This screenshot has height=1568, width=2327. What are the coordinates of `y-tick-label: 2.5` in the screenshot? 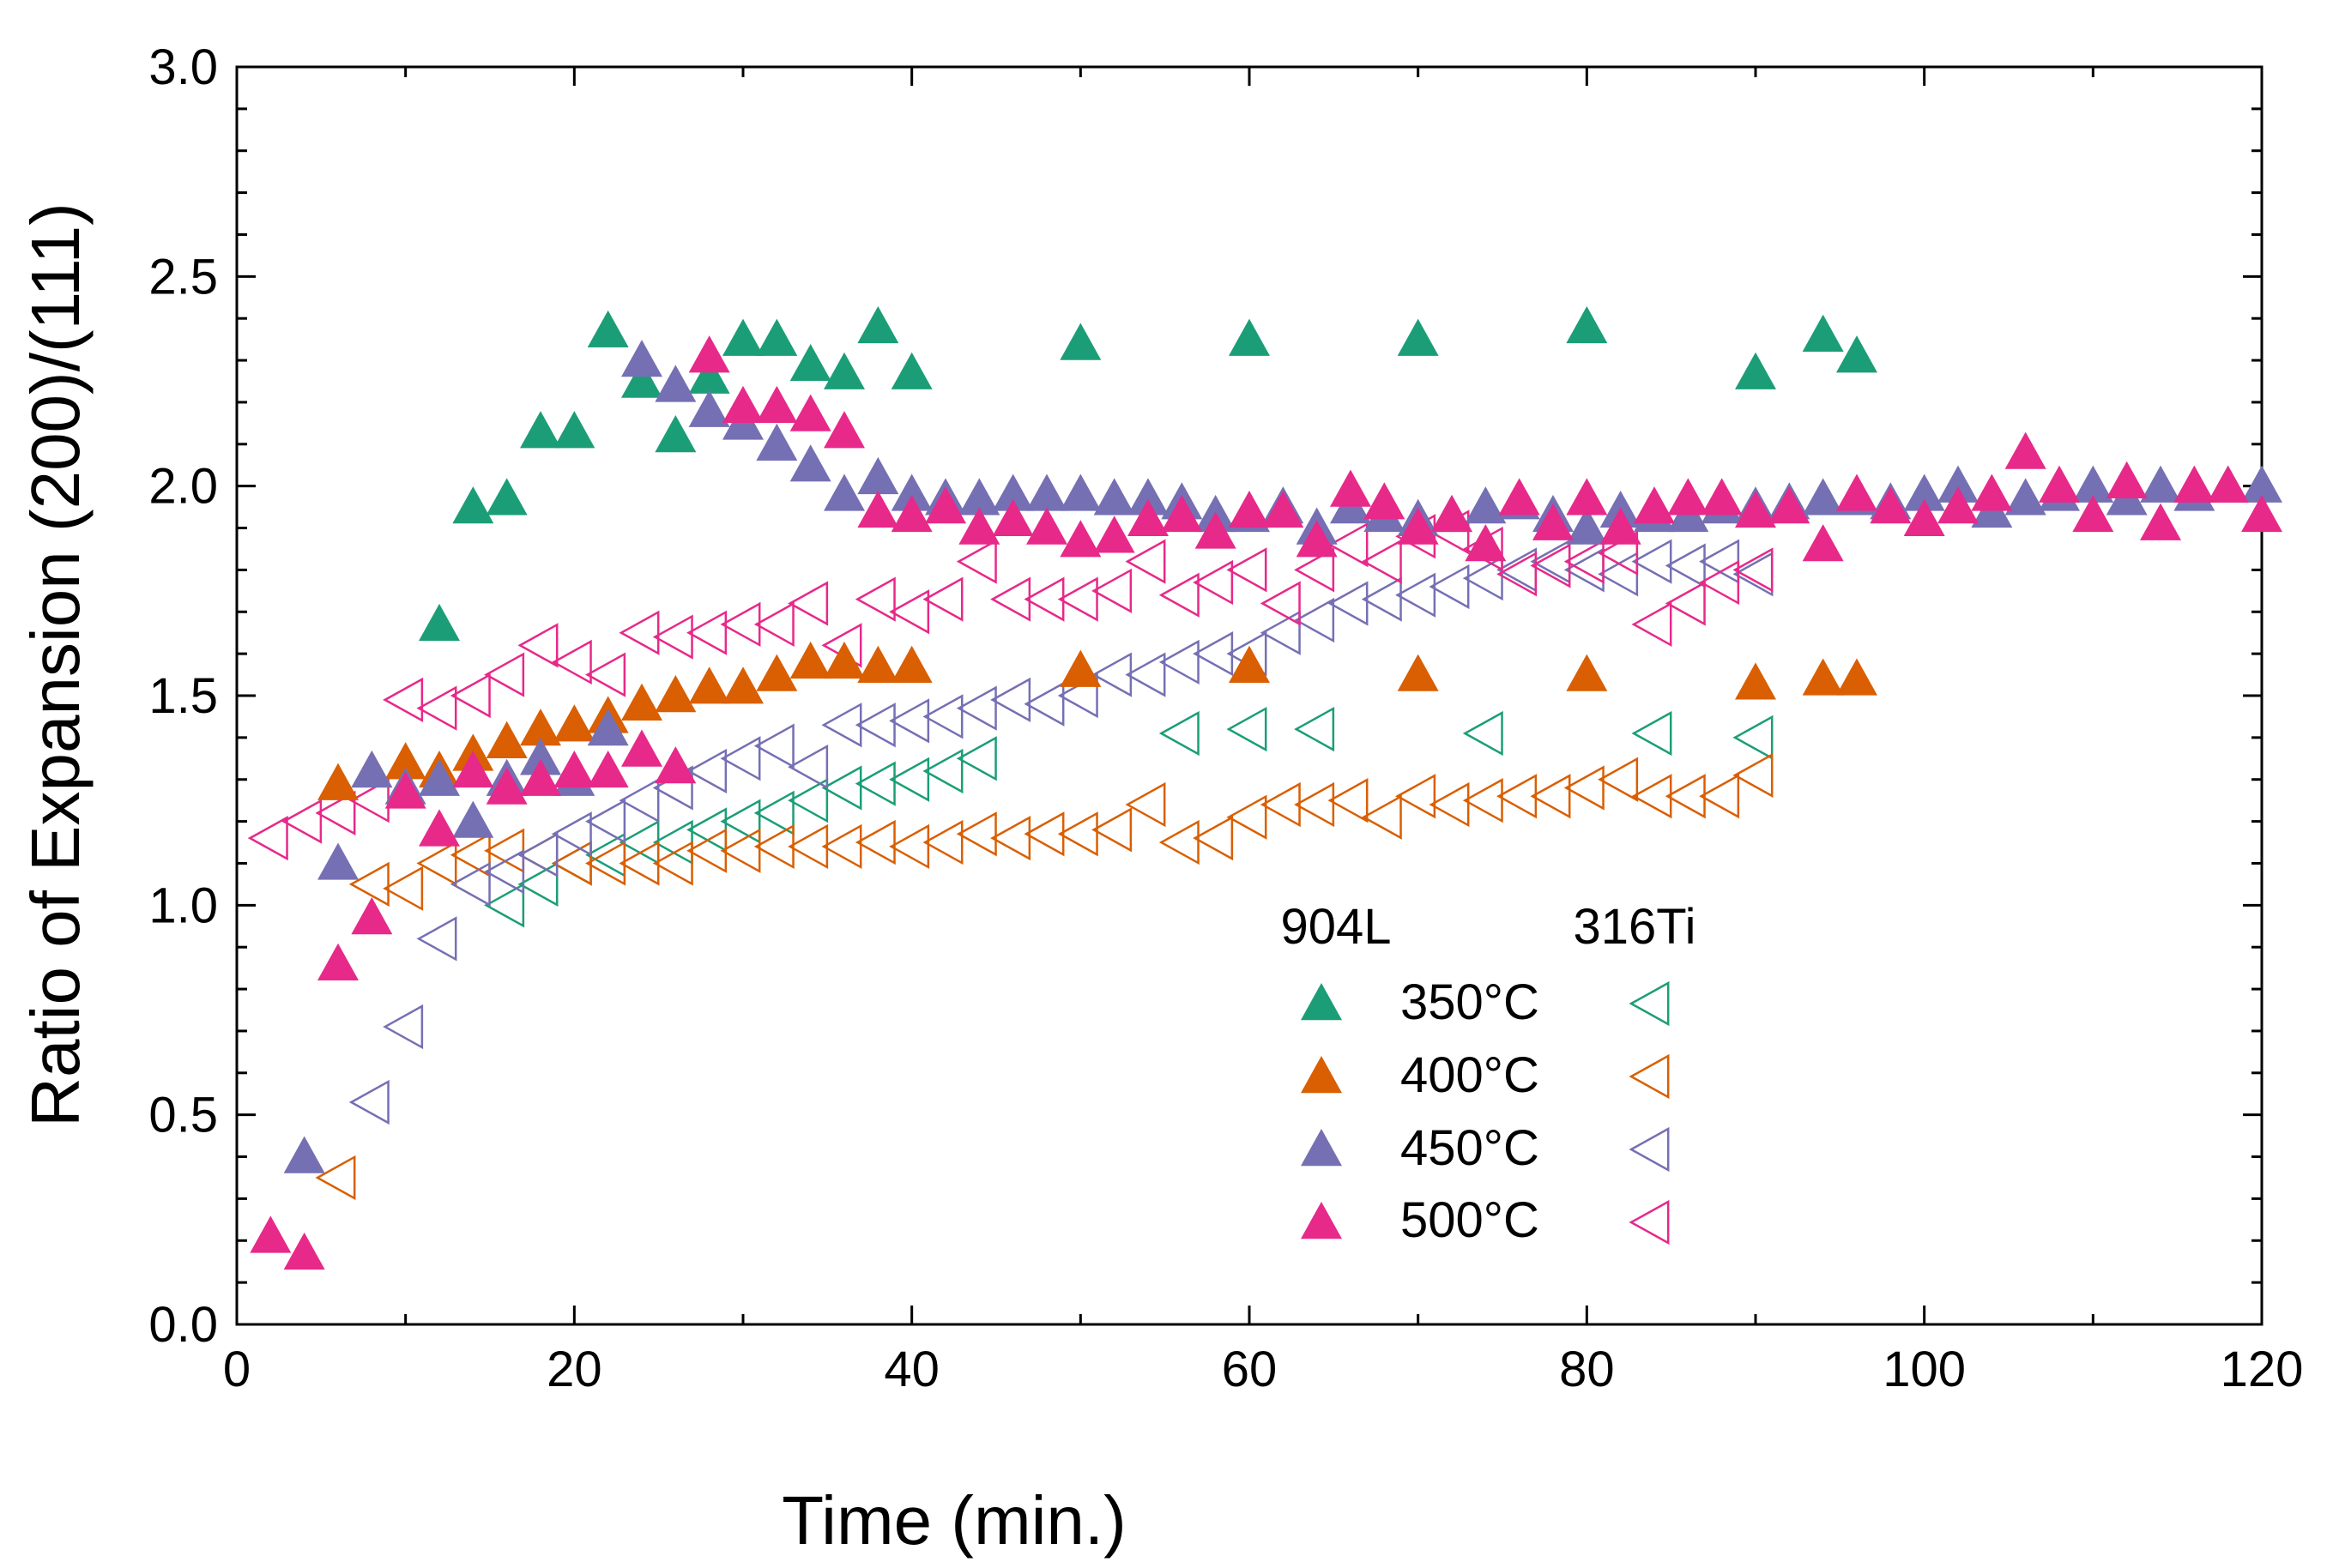 It's located at (183, 277).